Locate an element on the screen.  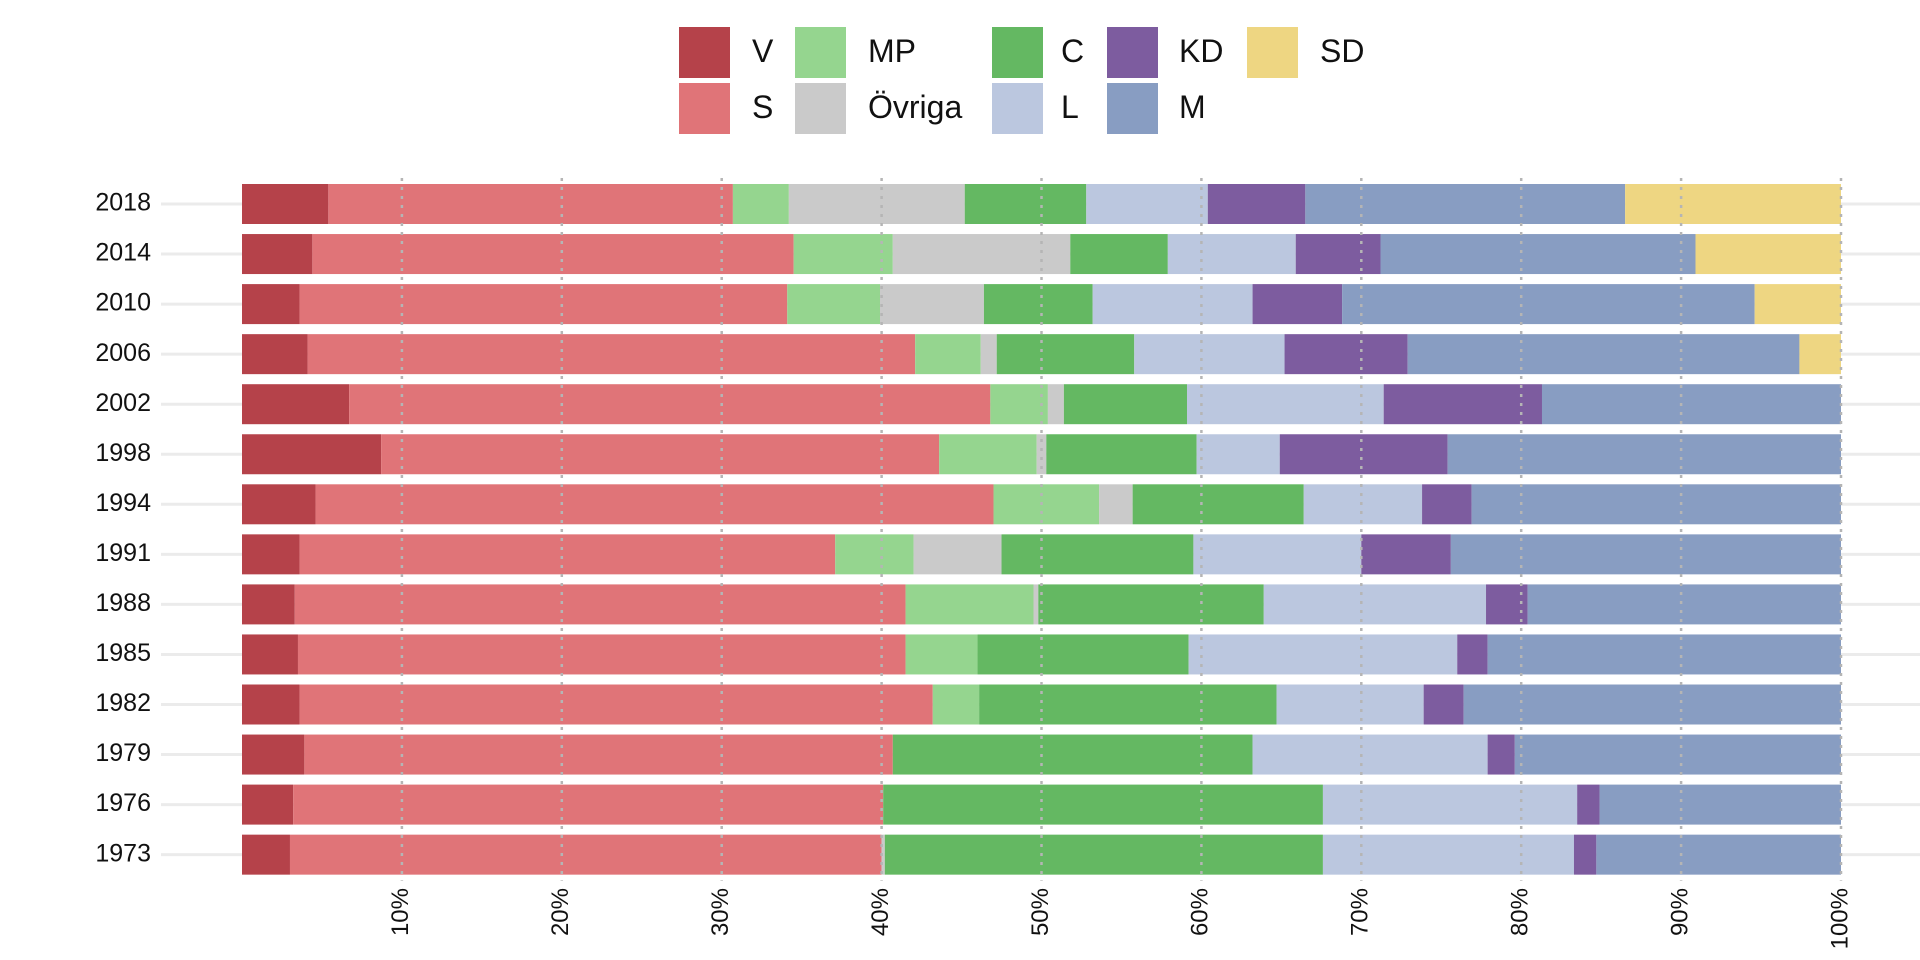
y-tick-label: 2006 is located at coordinates (123, 353).